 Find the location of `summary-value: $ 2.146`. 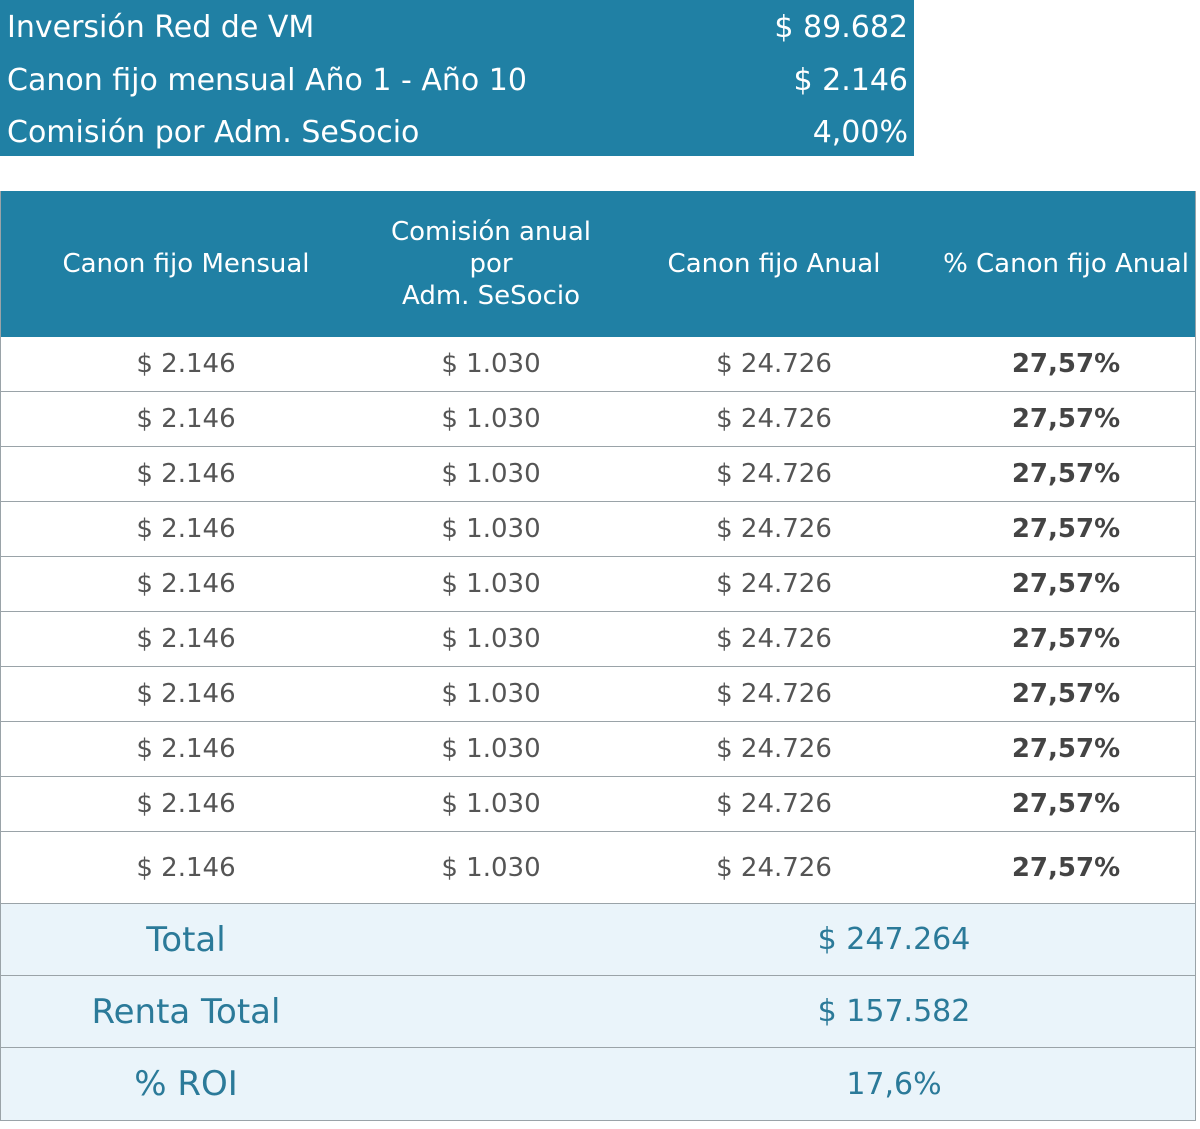

summary-value: $ 2.146 is located at coordinates (850, 80).